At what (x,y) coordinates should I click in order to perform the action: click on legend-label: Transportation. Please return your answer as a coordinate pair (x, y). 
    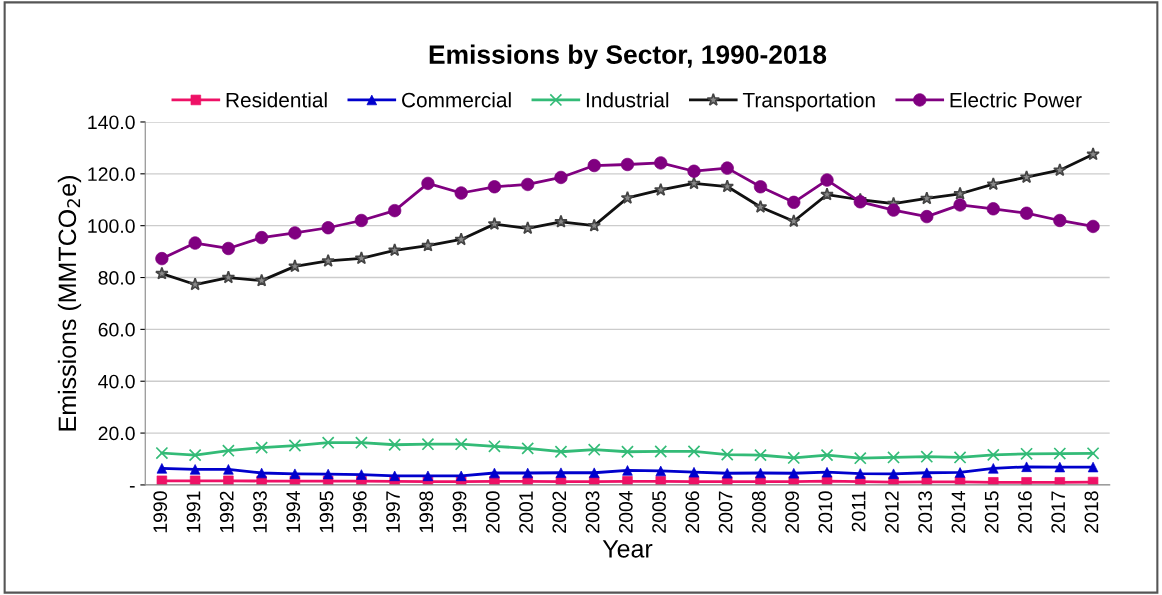
    Looking at the image, I should click on (808, 102).